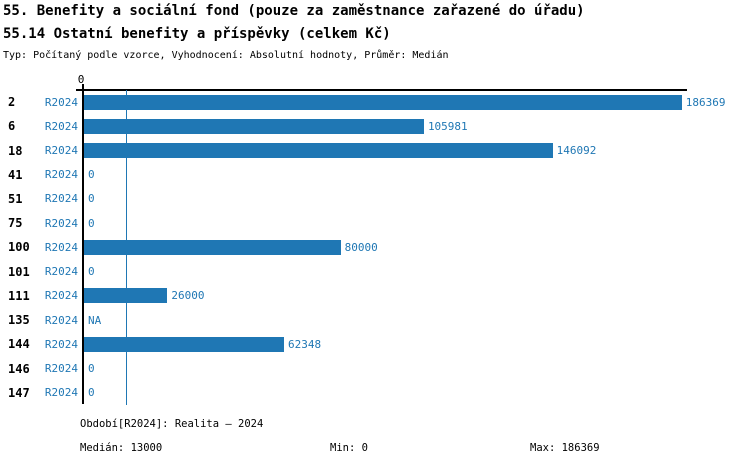 This screenshot has height=464, width=750. I want to click on plot-cell: 80000, so click(385, 247).